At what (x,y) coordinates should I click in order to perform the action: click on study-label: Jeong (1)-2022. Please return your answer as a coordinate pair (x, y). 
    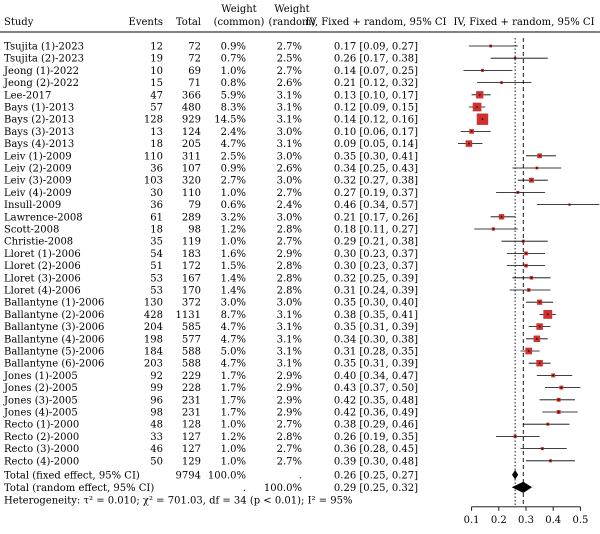
    Looking at the image, I should click on (41, 71).